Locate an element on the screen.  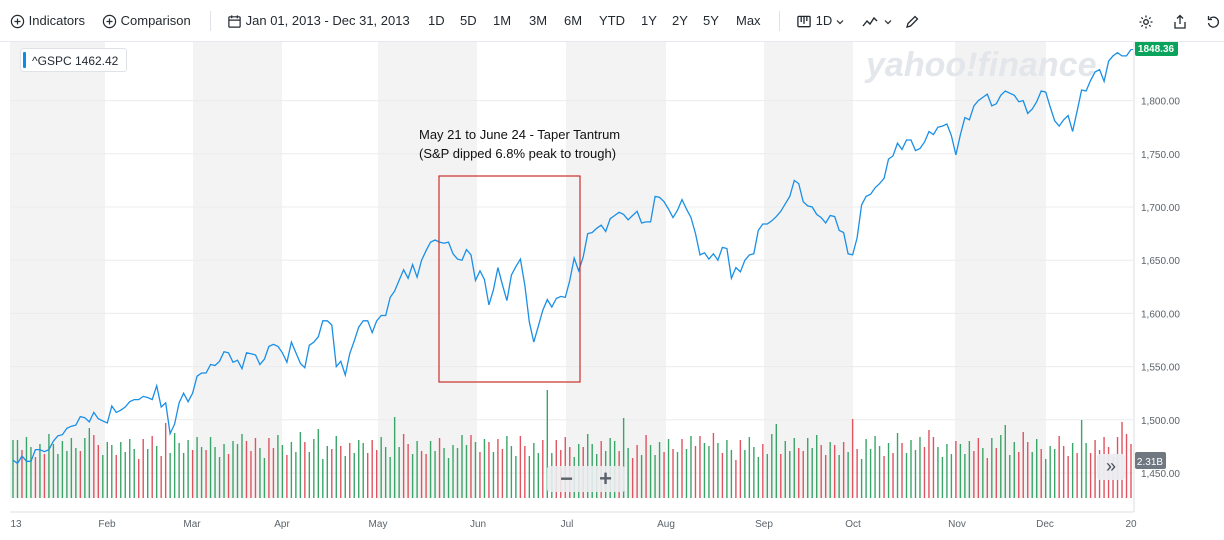
range-button-6m: 6M is located at coordinates (573, 20).